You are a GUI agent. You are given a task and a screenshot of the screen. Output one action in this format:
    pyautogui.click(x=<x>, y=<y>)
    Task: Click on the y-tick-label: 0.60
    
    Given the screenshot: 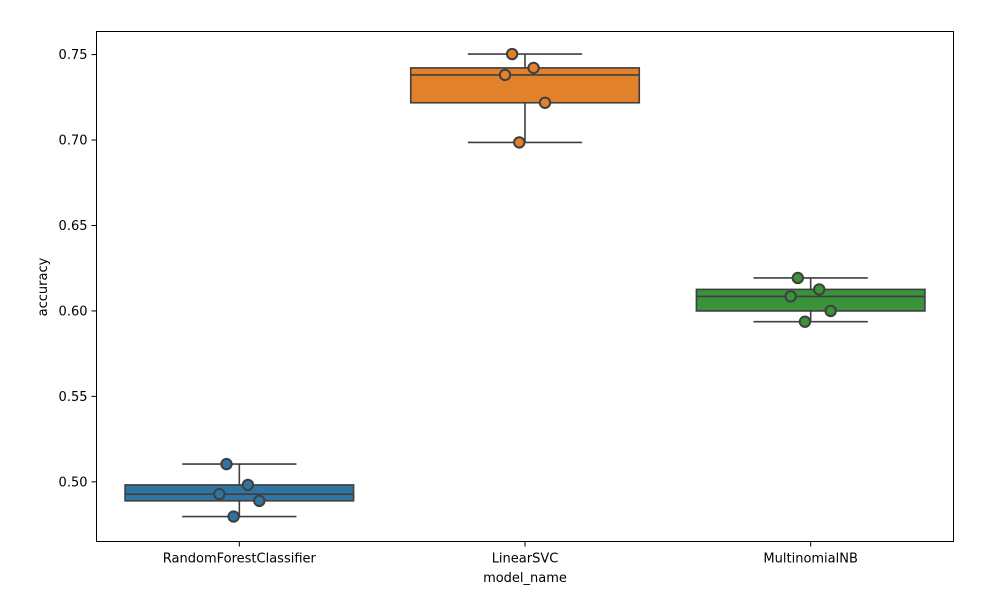 What is the action you would take?
    pyautogui.click(x=73, y=311)
    